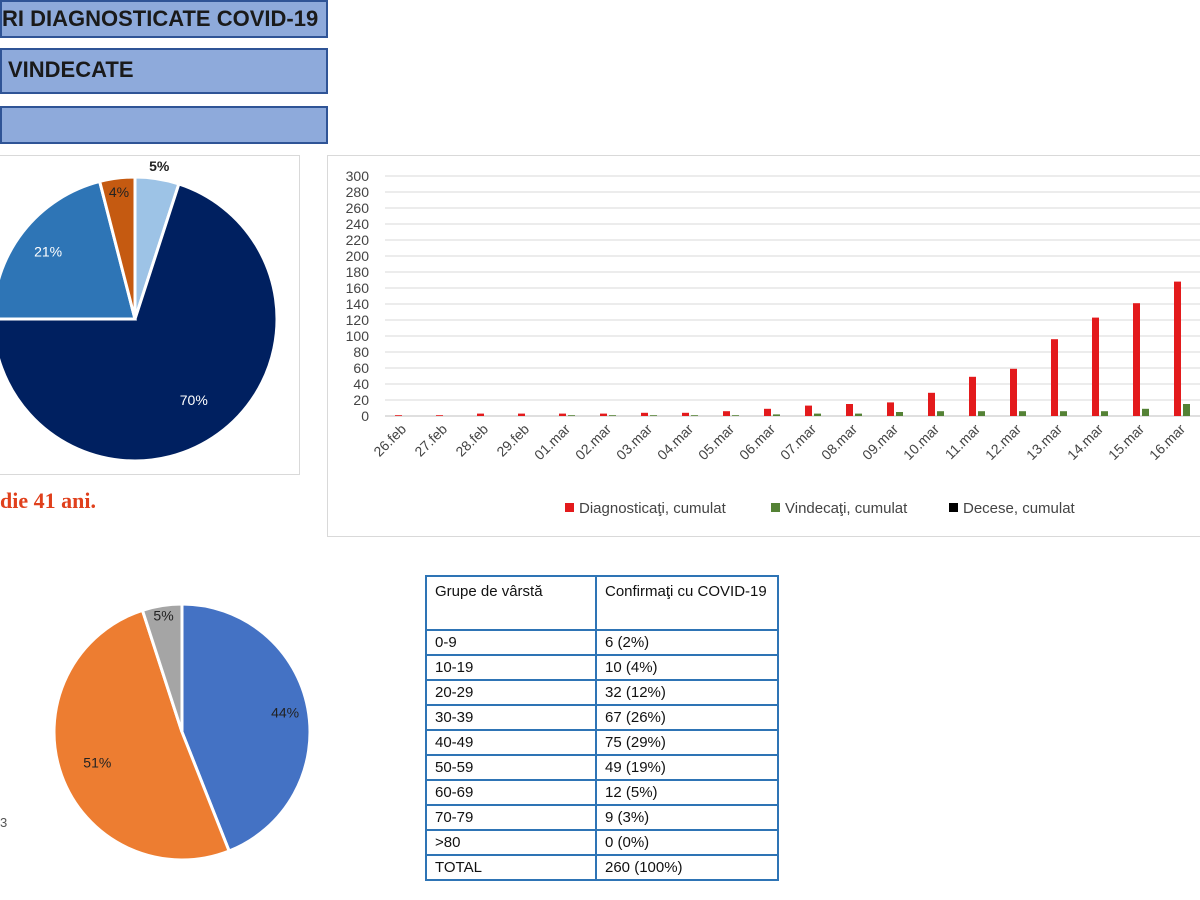 The width and height of the screenshot is (1200, 900). I want to click on pie-bottom-label: 51%, so click(97, 762).